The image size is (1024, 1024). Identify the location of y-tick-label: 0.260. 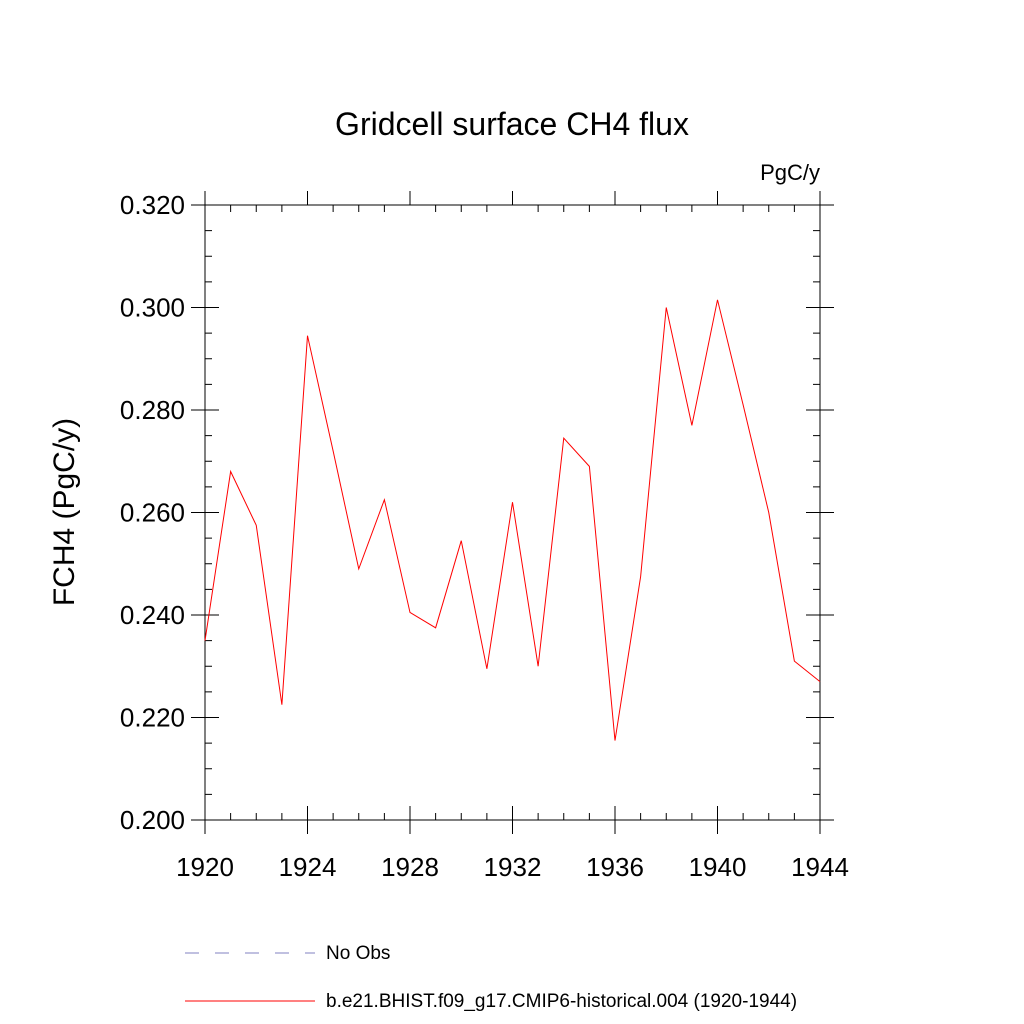
(152, 513).